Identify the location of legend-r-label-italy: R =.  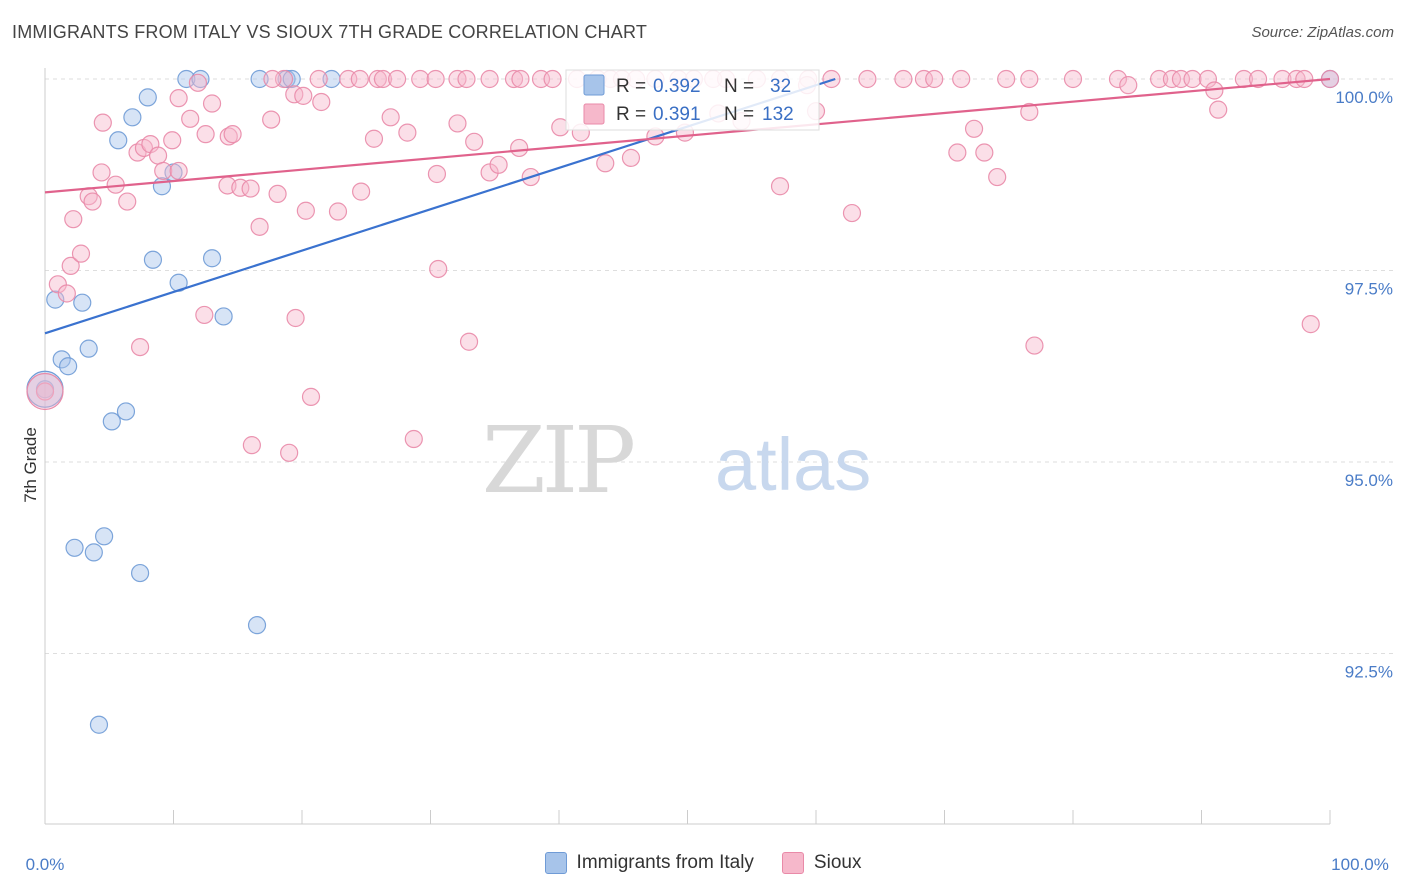
(631, 86).